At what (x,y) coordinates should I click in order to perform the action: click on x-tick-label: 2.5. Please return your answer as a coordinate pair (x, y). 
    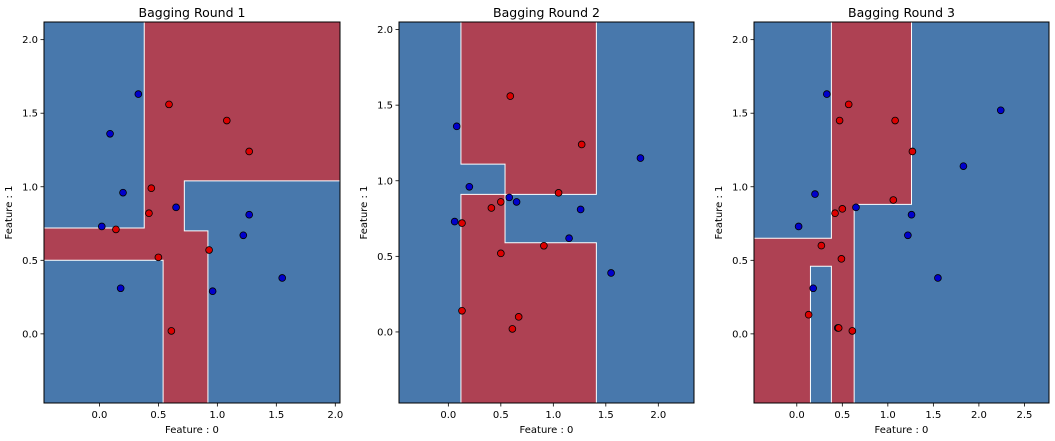
    Looking at the image, I should click on (1024, 415).